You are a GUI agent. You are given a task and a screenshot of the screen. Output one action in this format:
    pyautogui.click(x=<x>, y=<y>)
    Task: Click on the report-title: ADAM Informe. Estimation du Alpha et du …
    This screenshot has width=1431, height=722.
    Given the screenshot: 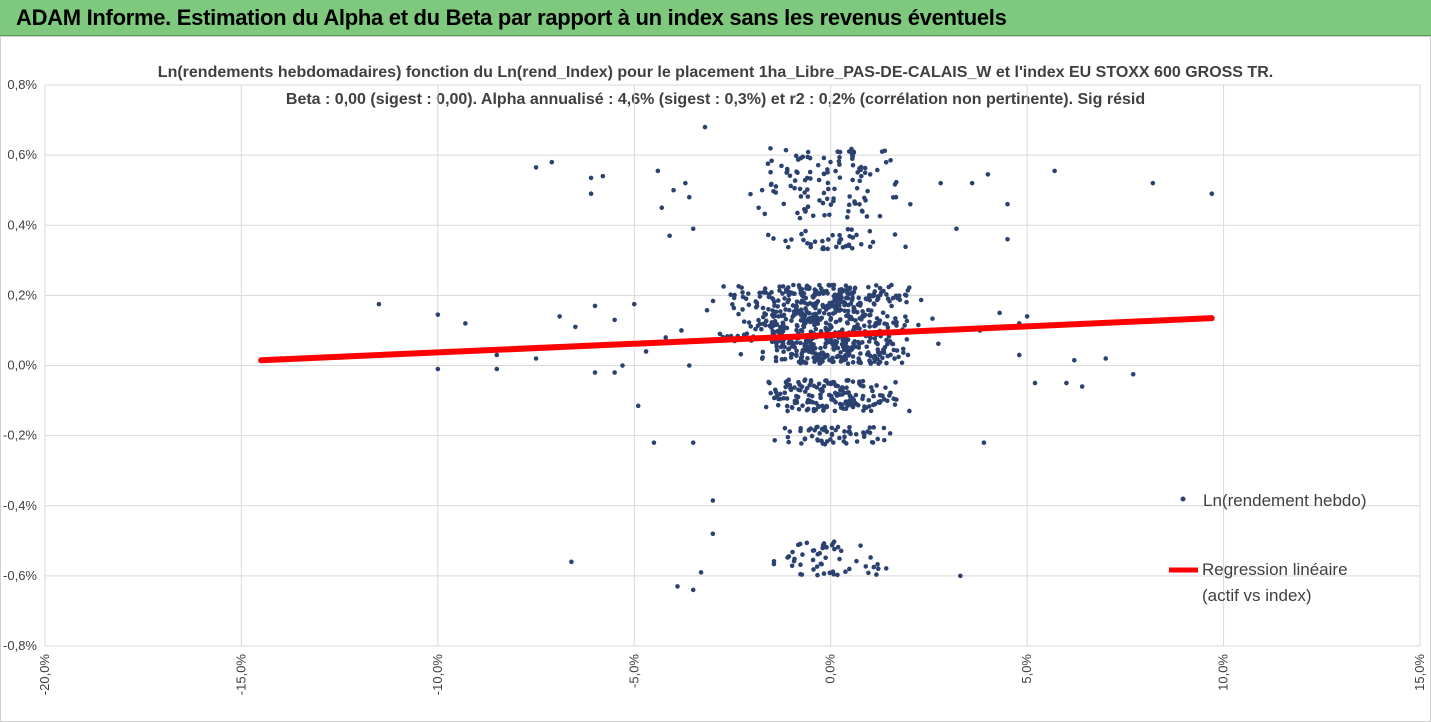 What is the action you would take?
    pyautogui.click(x=511, y=17)
    